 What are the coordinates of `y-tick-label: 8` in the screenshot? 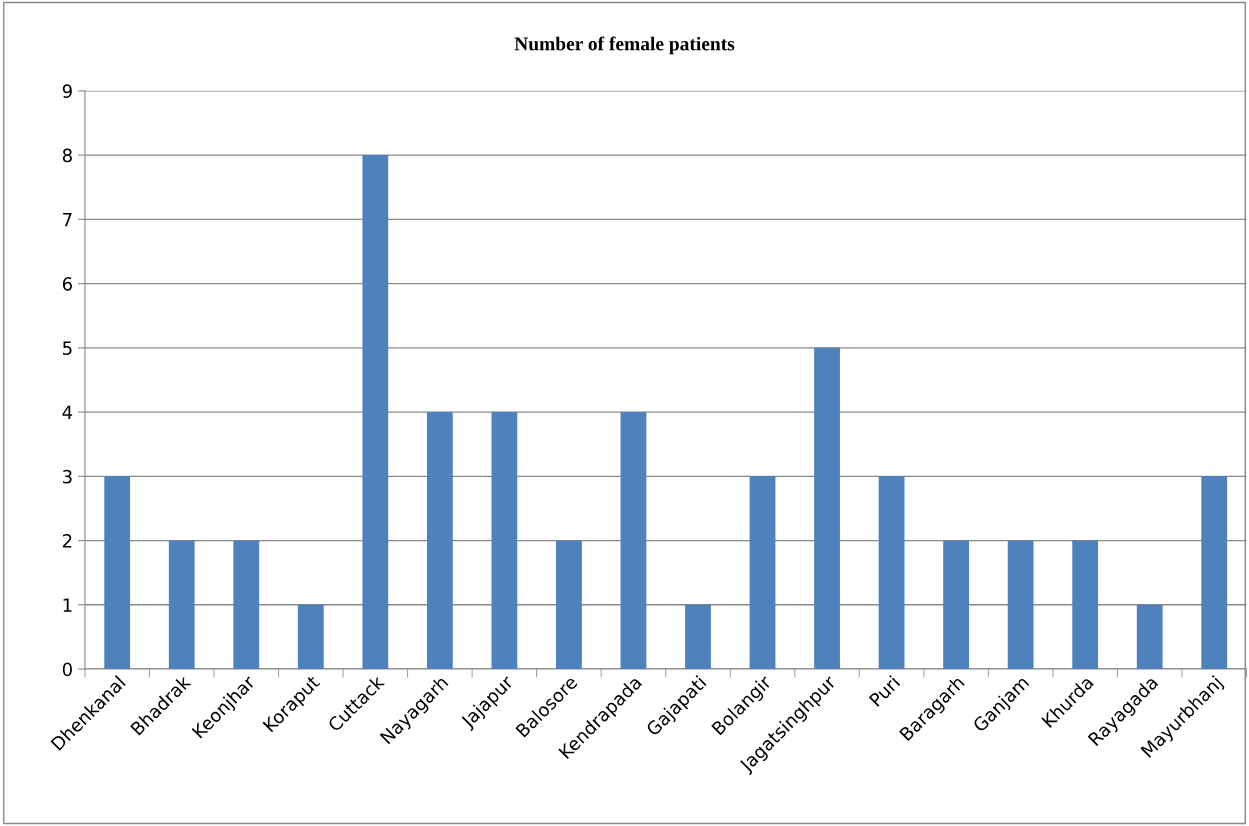 It's located at (67, 155).